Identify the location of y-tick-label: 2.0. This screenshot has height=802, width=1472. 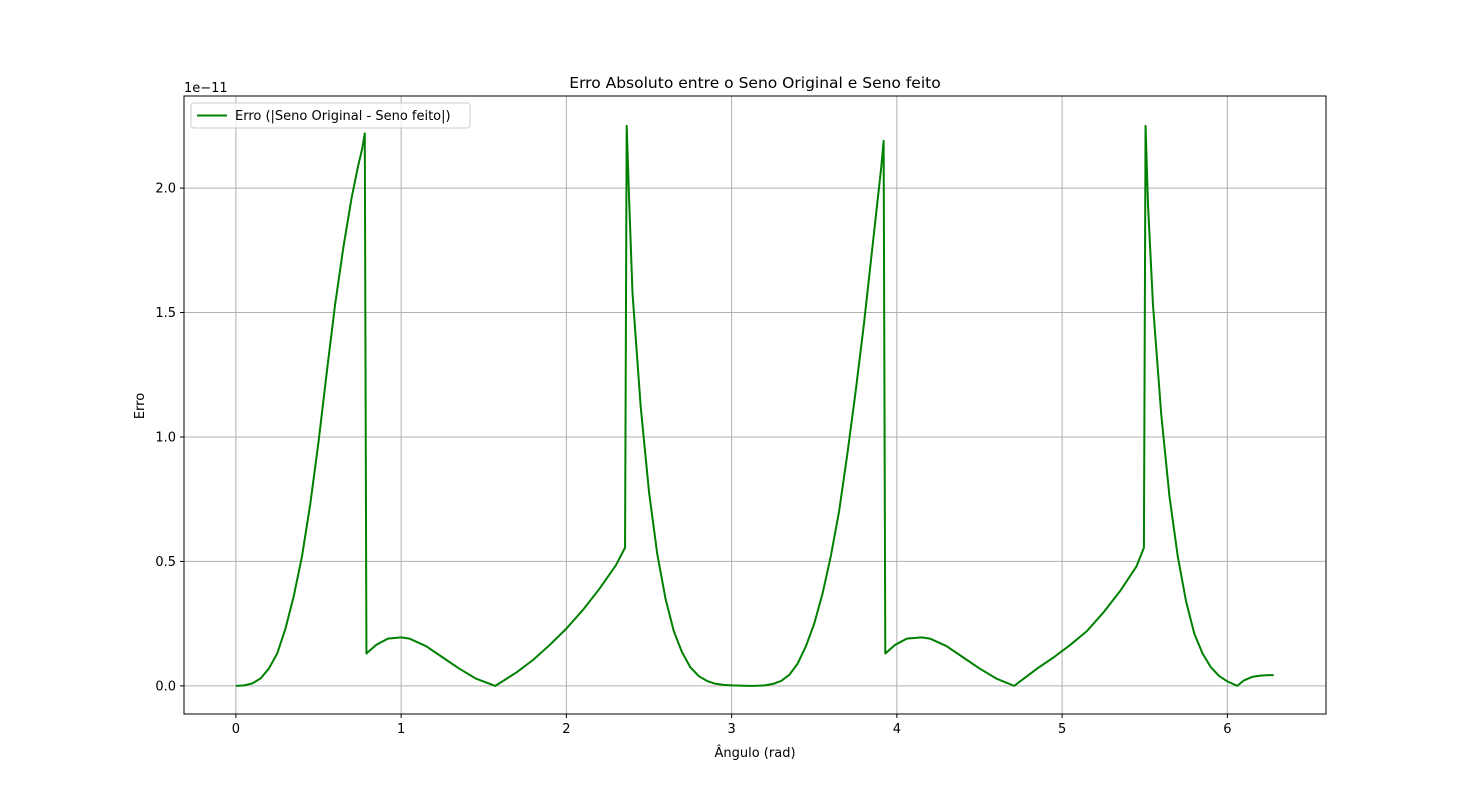
(165, 189).